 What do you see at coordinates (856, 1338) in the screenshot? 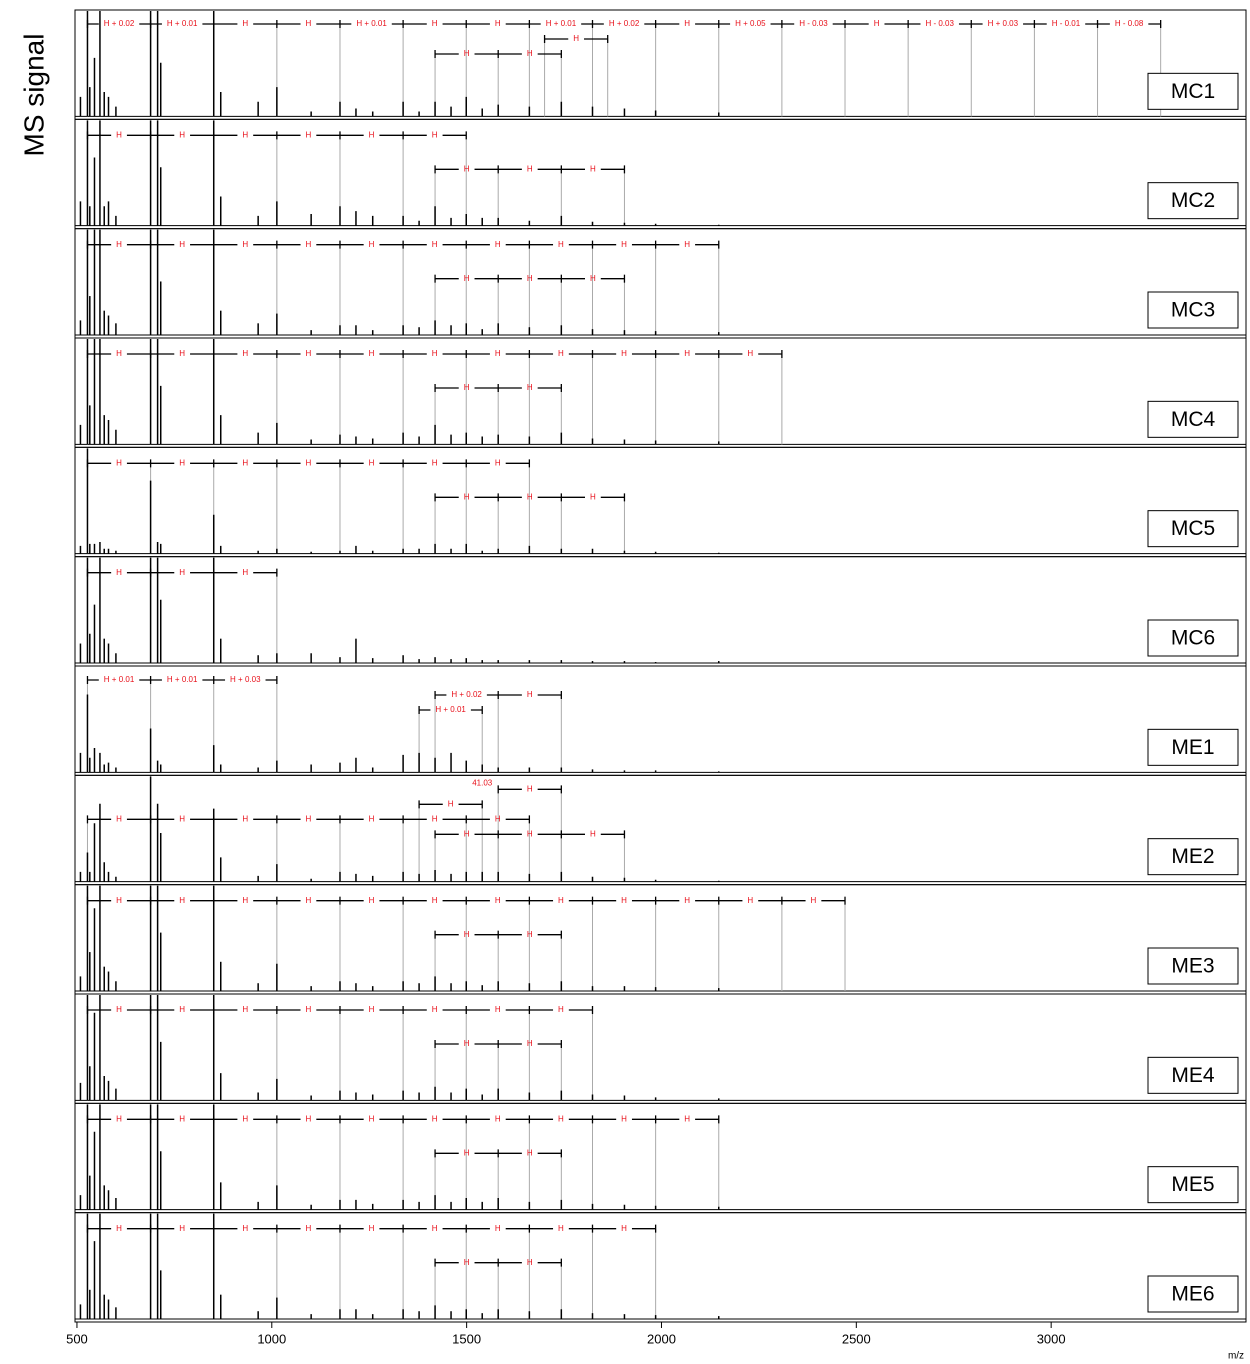
I see `x-tick-label: 2500` at bounding box center [856, 1338].